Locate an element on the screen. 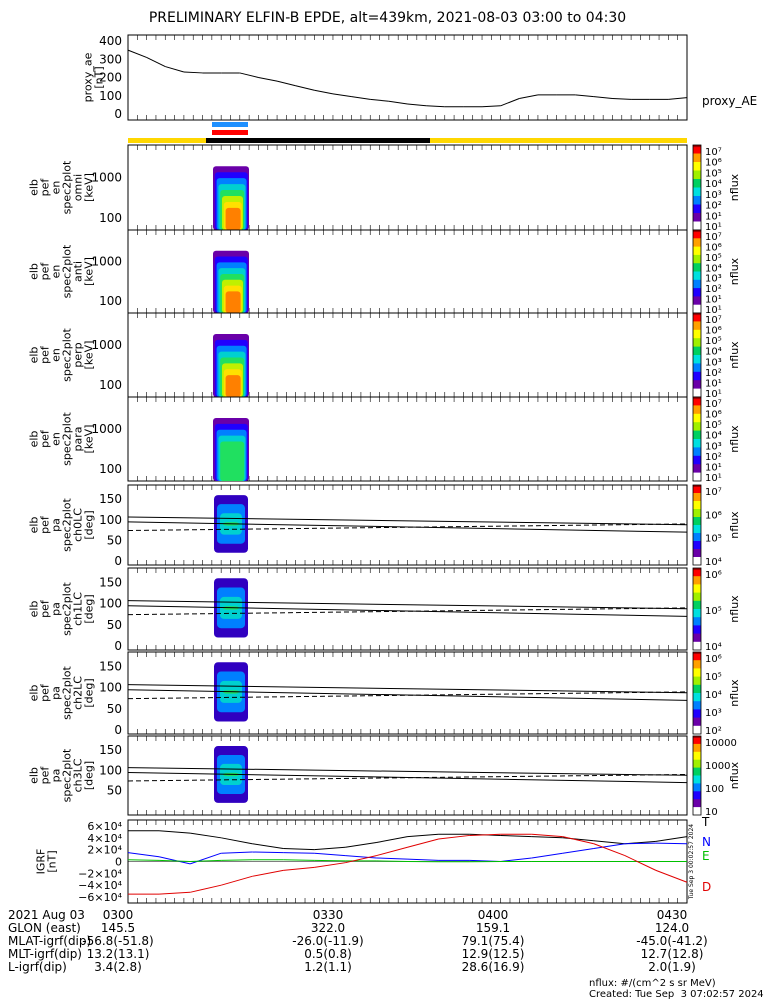 The image size is (775, 1000). energy-panel-ylabel: [keV] is located at coordinates (89, 355).